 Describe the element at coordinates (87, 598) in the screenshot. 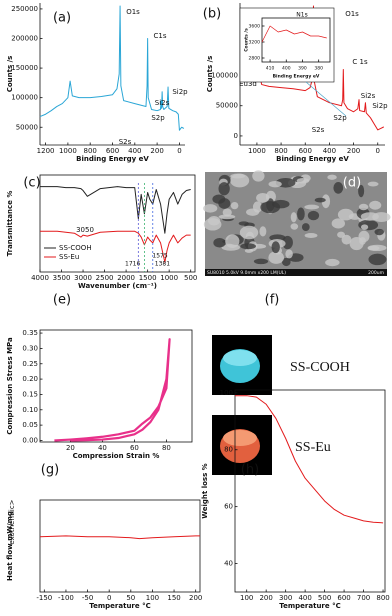

I see `x-tick-label: -50` at that location.